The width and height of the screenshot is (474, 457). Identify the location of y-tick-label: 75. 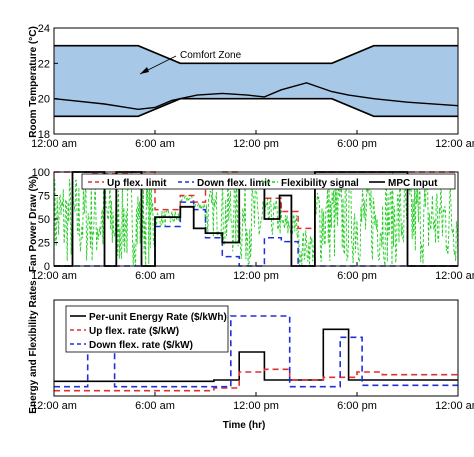
(44, 197).